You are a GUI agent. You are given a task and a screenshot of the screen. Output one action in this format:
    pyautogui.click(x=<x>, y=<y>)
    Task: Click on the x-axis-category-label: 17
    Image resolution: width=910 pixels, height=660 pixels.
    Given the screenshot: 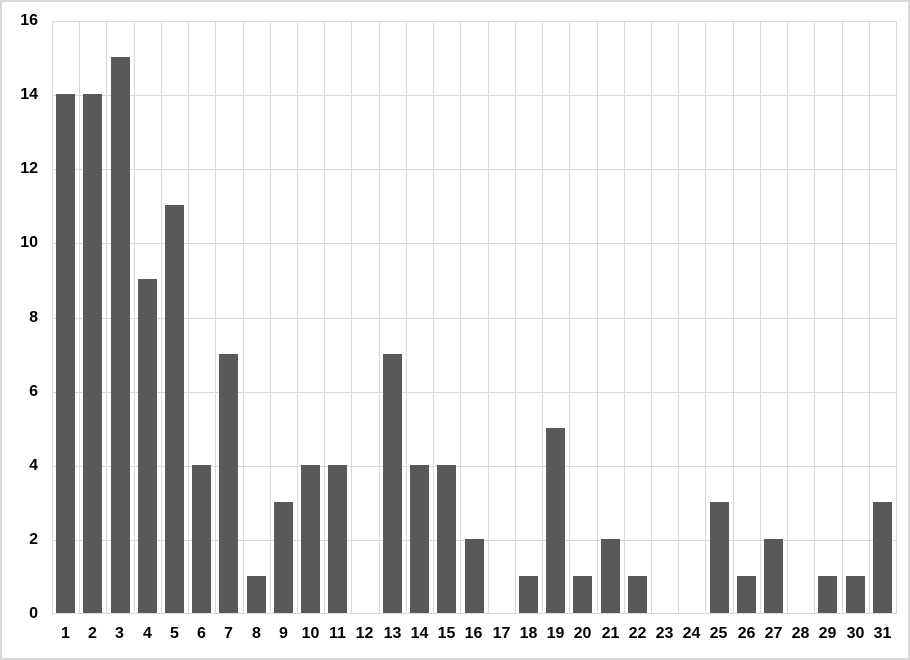 What is the action you would take?
    pyautogui.click(x=501, y=633)
    